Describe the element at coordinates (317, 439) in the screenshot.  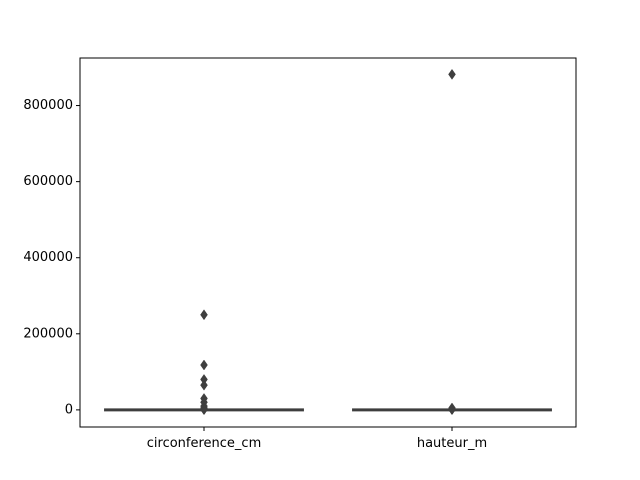
I see `x-axis: circonference_cm hauteur_m` at that location.